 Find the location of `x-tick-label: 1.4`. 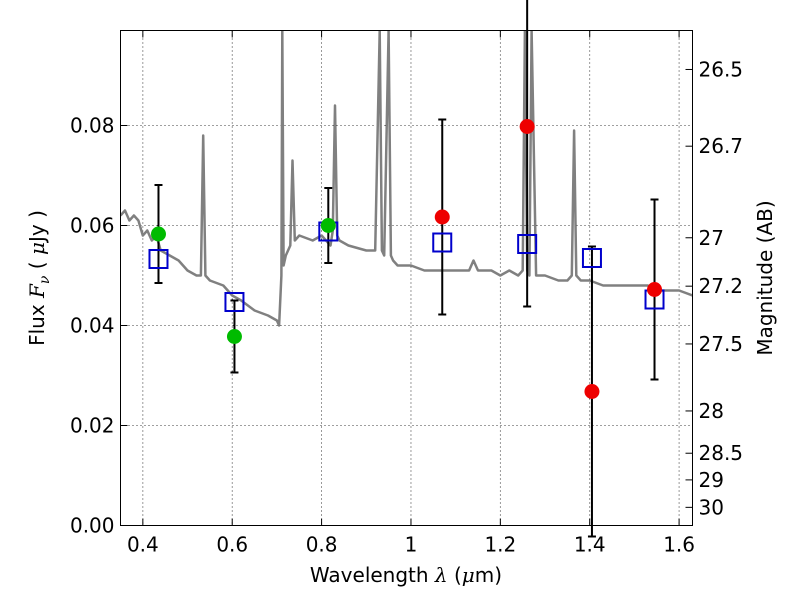

x-tick-label: 1.4 is located at coordinates (590, 545).